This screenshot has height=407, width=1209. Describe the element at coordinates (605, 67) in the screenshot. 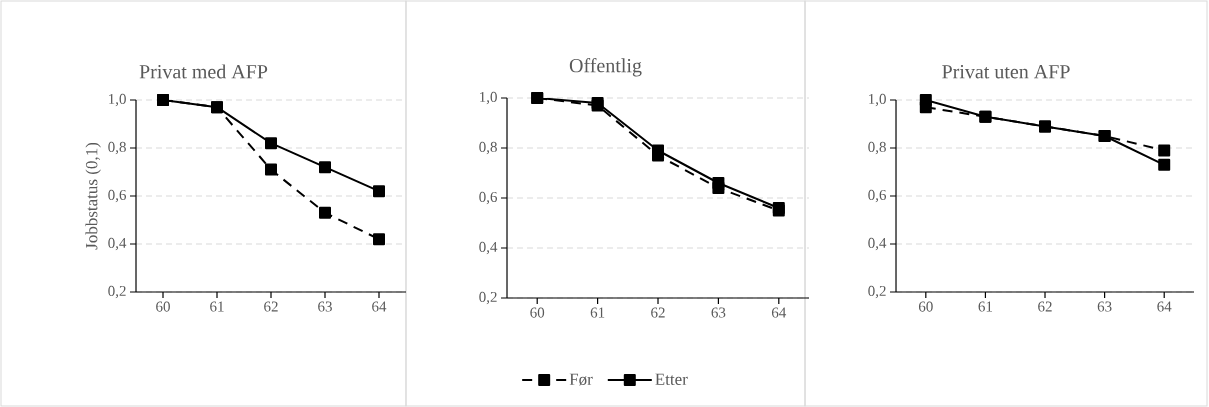

I see `chart-title: Offentlig` at that location.